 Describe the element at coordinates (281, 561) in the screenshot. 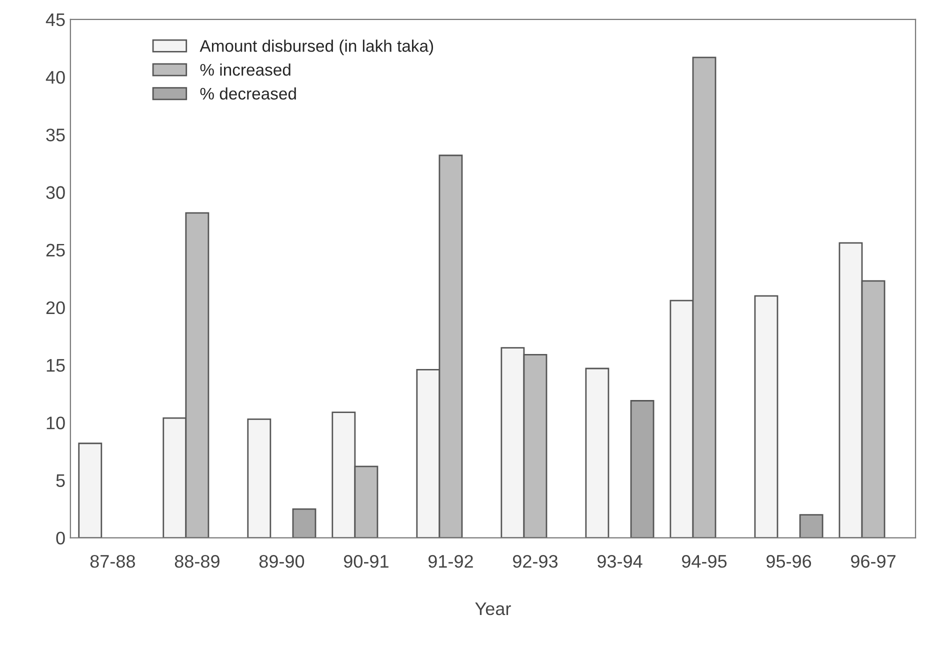

I see `x-tick-label: 89-90` at that location.